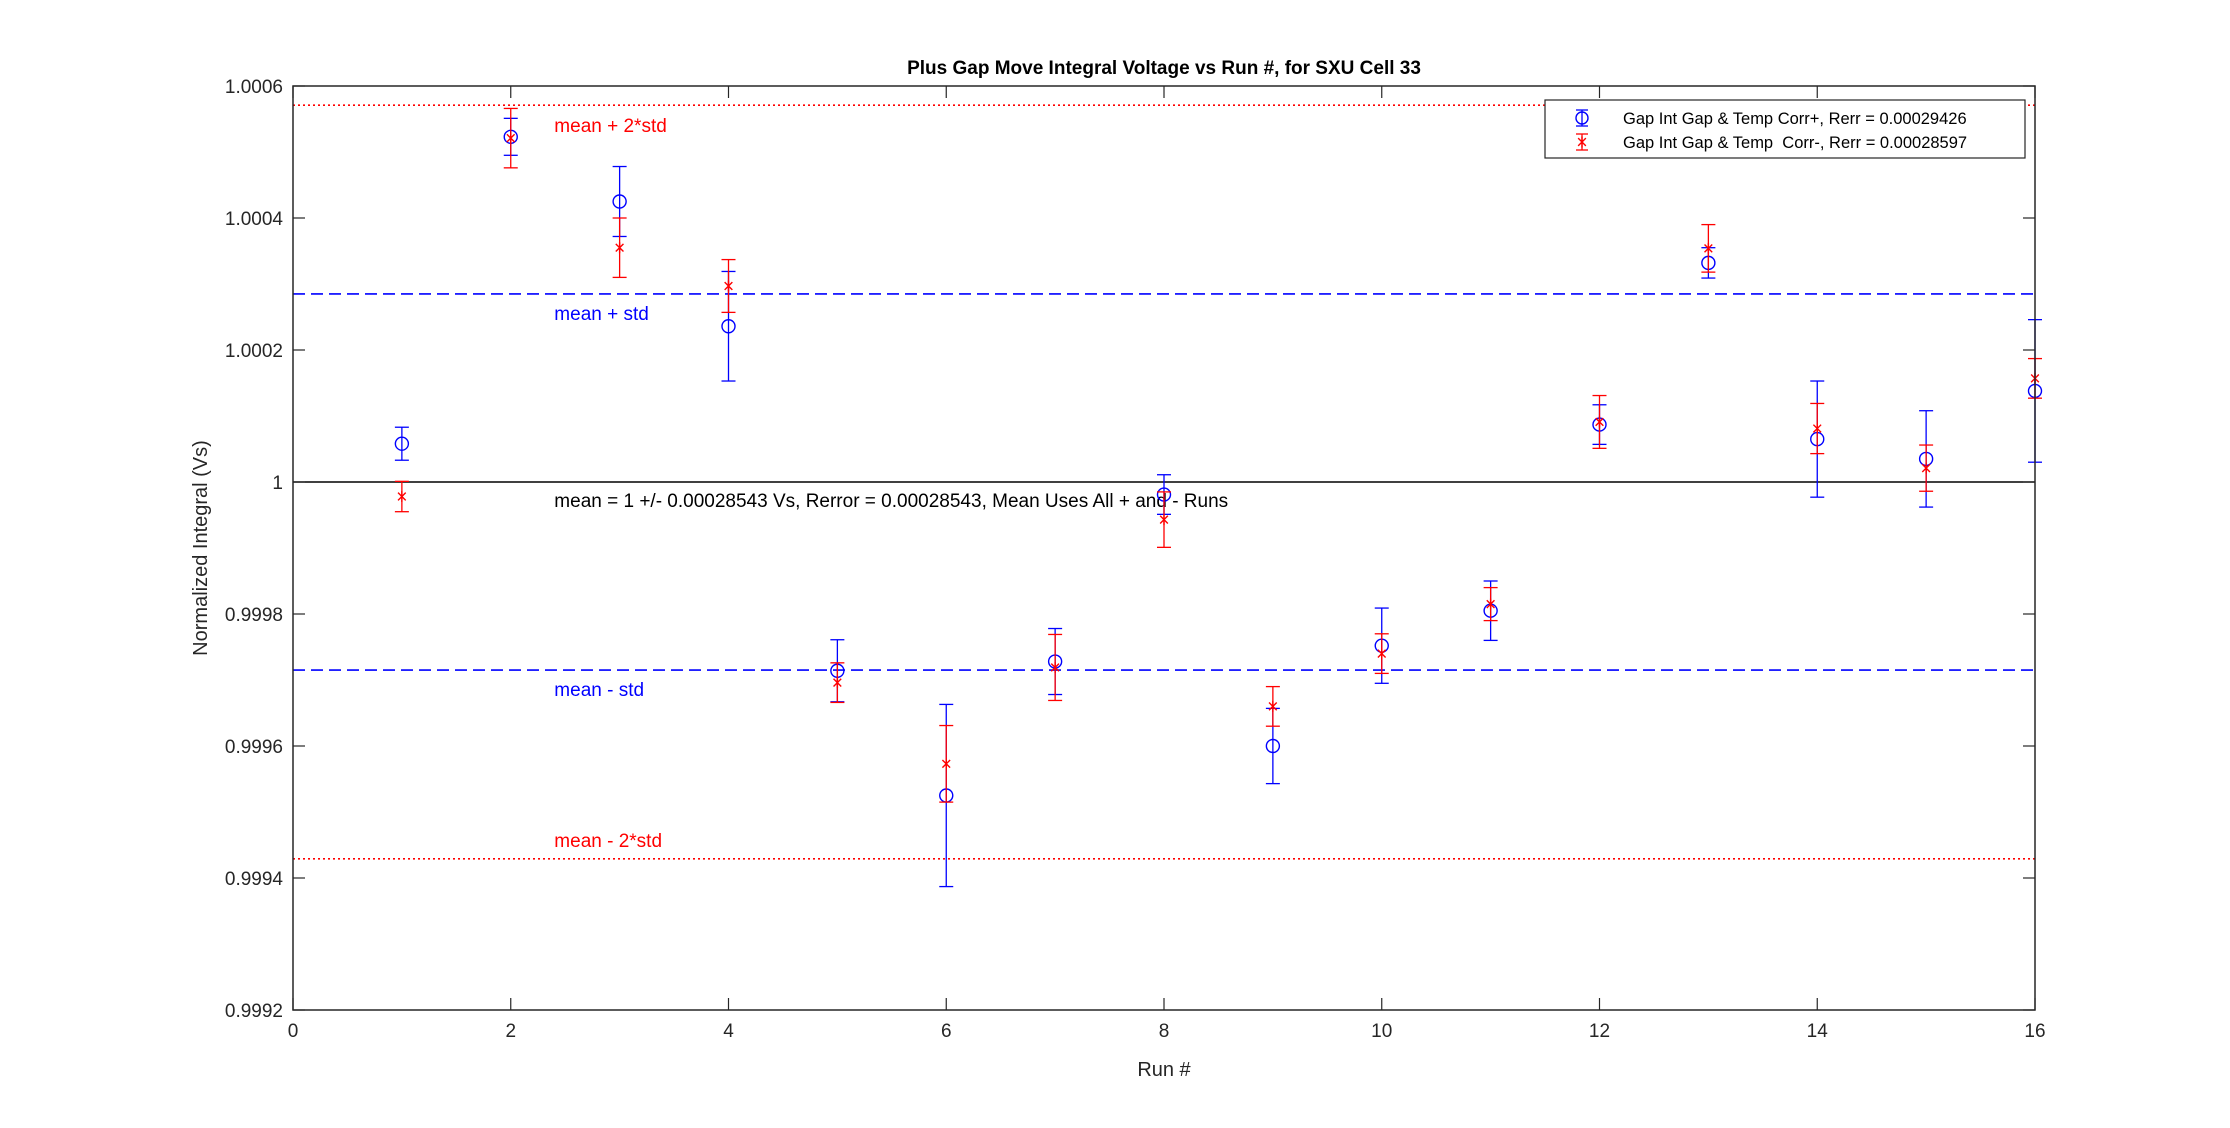 The width and height of the screenshot is (2230, 1128). Describe the element at coordinates (254, 219) in the screenshot. I see `y-tick-label: 1.0004` at that location.